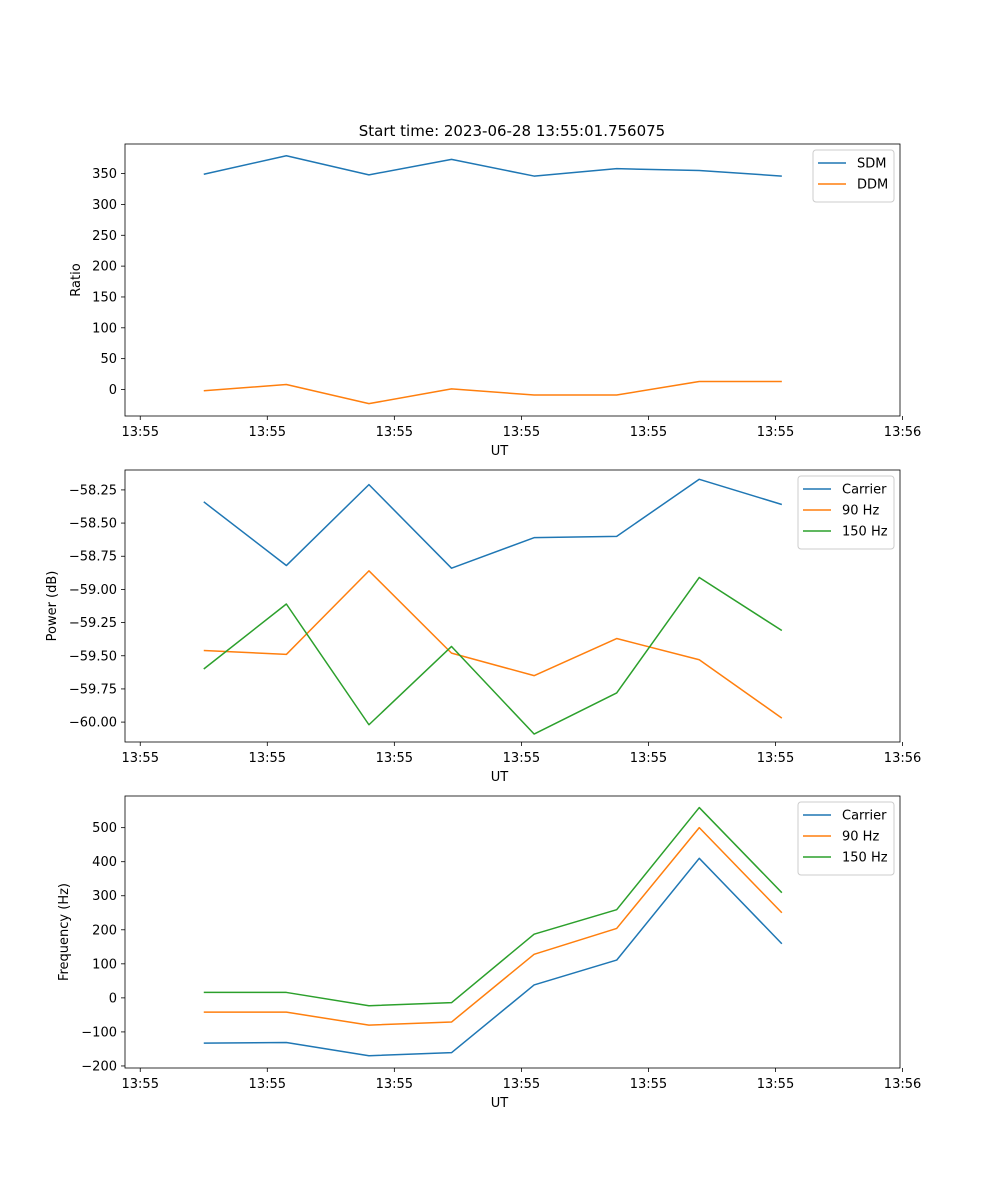 The height and width of the screenshot is (1200, 1000). Describe the element at coordinates (104, 828) in the screenshot. I see `y-tick-label: 500` at that location.